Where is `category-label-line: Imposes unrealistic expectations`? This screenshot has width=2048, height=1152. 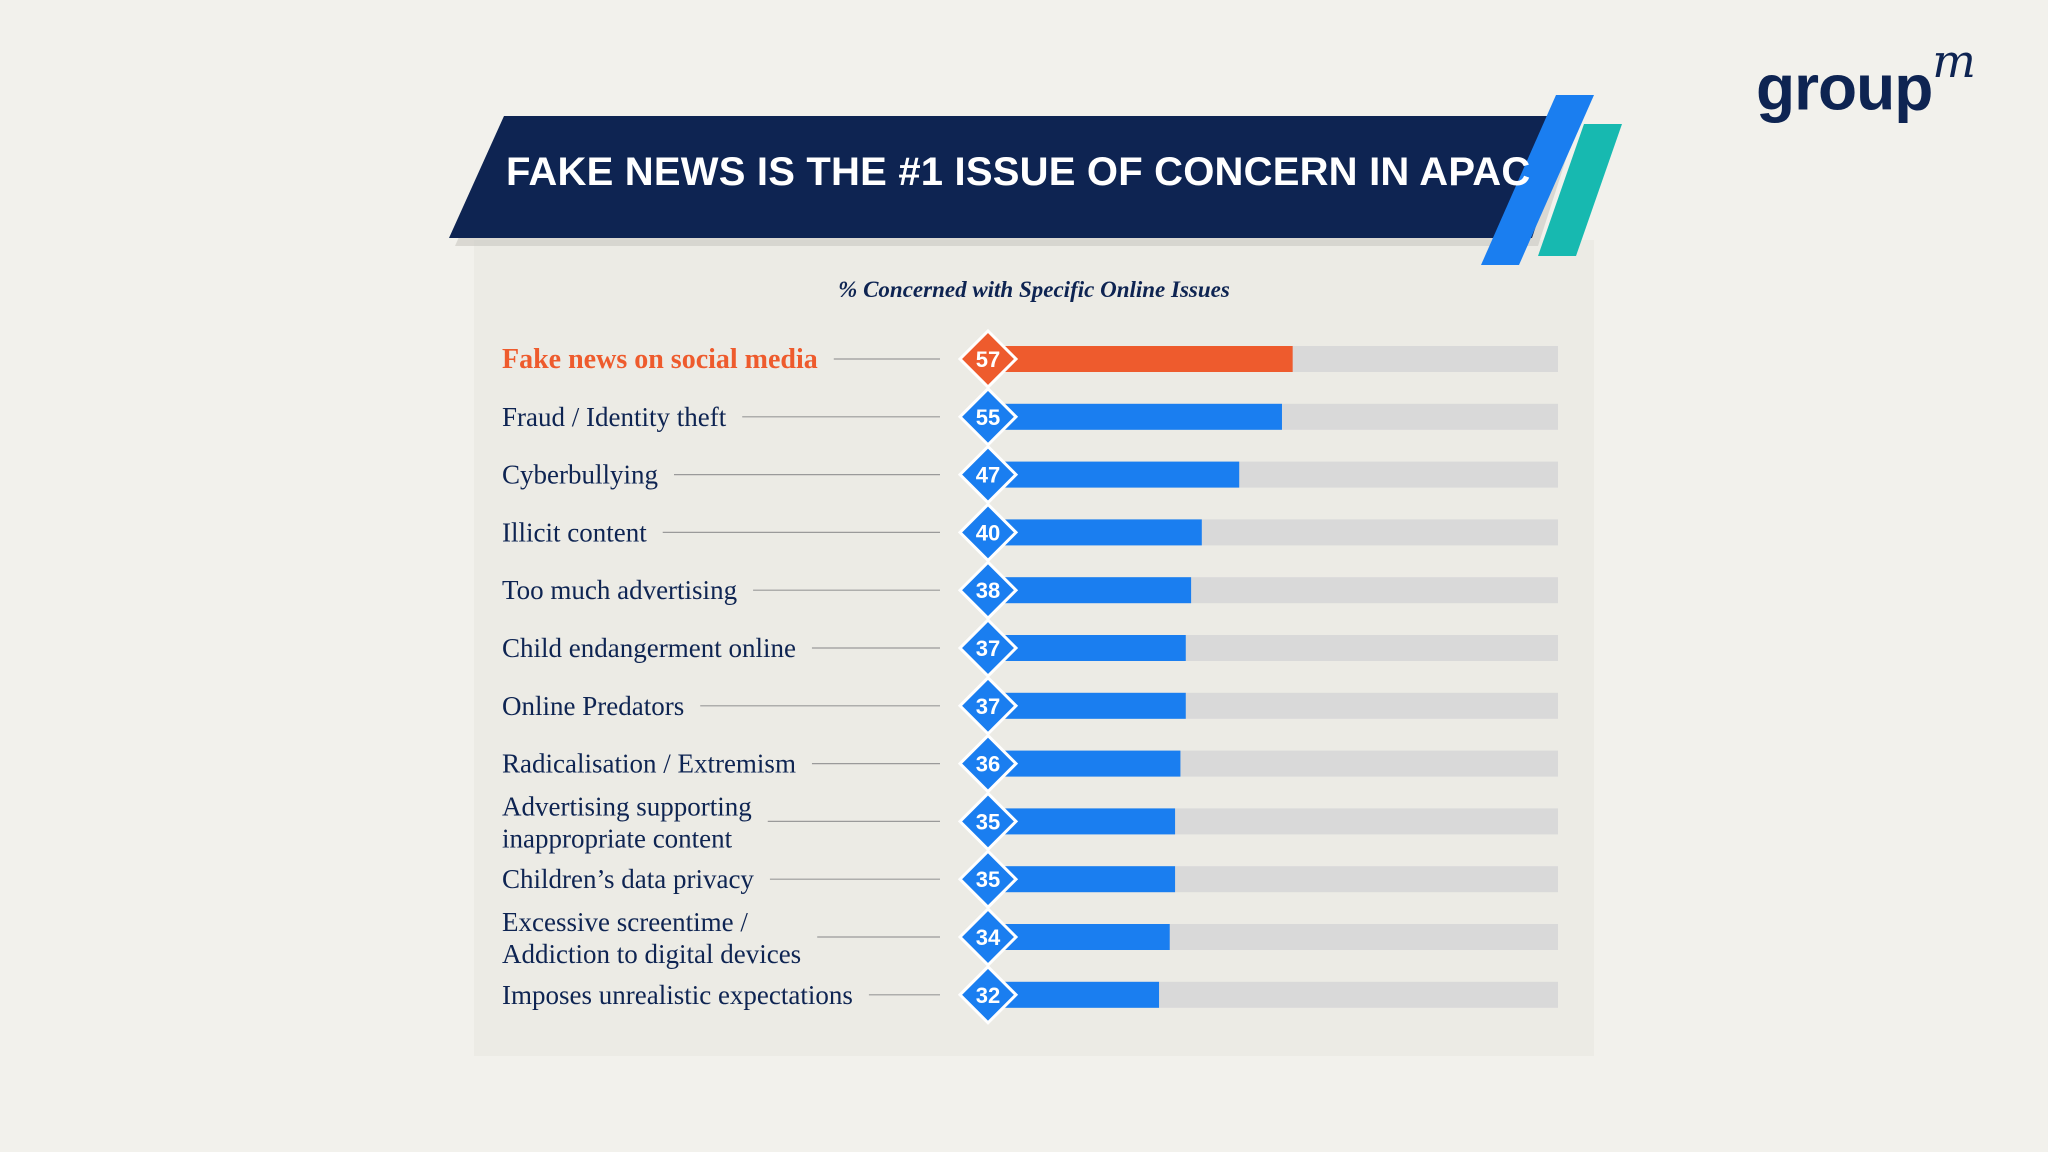 category-label-line: Imposes unrealistic expectations is located at coordinates (677, 995).